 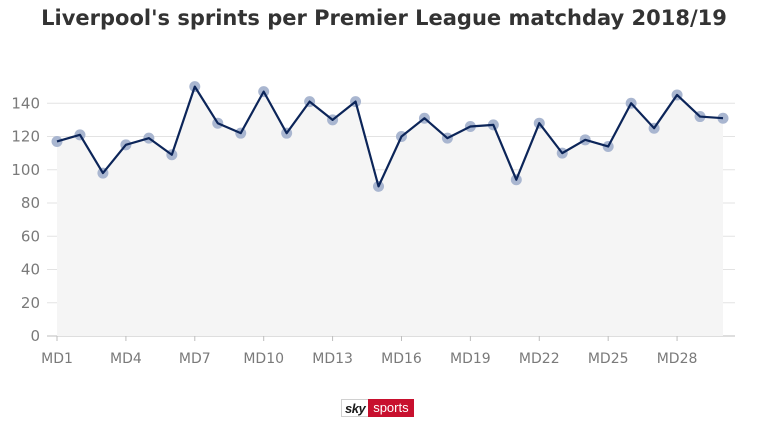 What do you see at coordinates (263, 359) in the screenshot?
I see `x-tick-label-MD10: MD10` at bounding box center [263, 359].